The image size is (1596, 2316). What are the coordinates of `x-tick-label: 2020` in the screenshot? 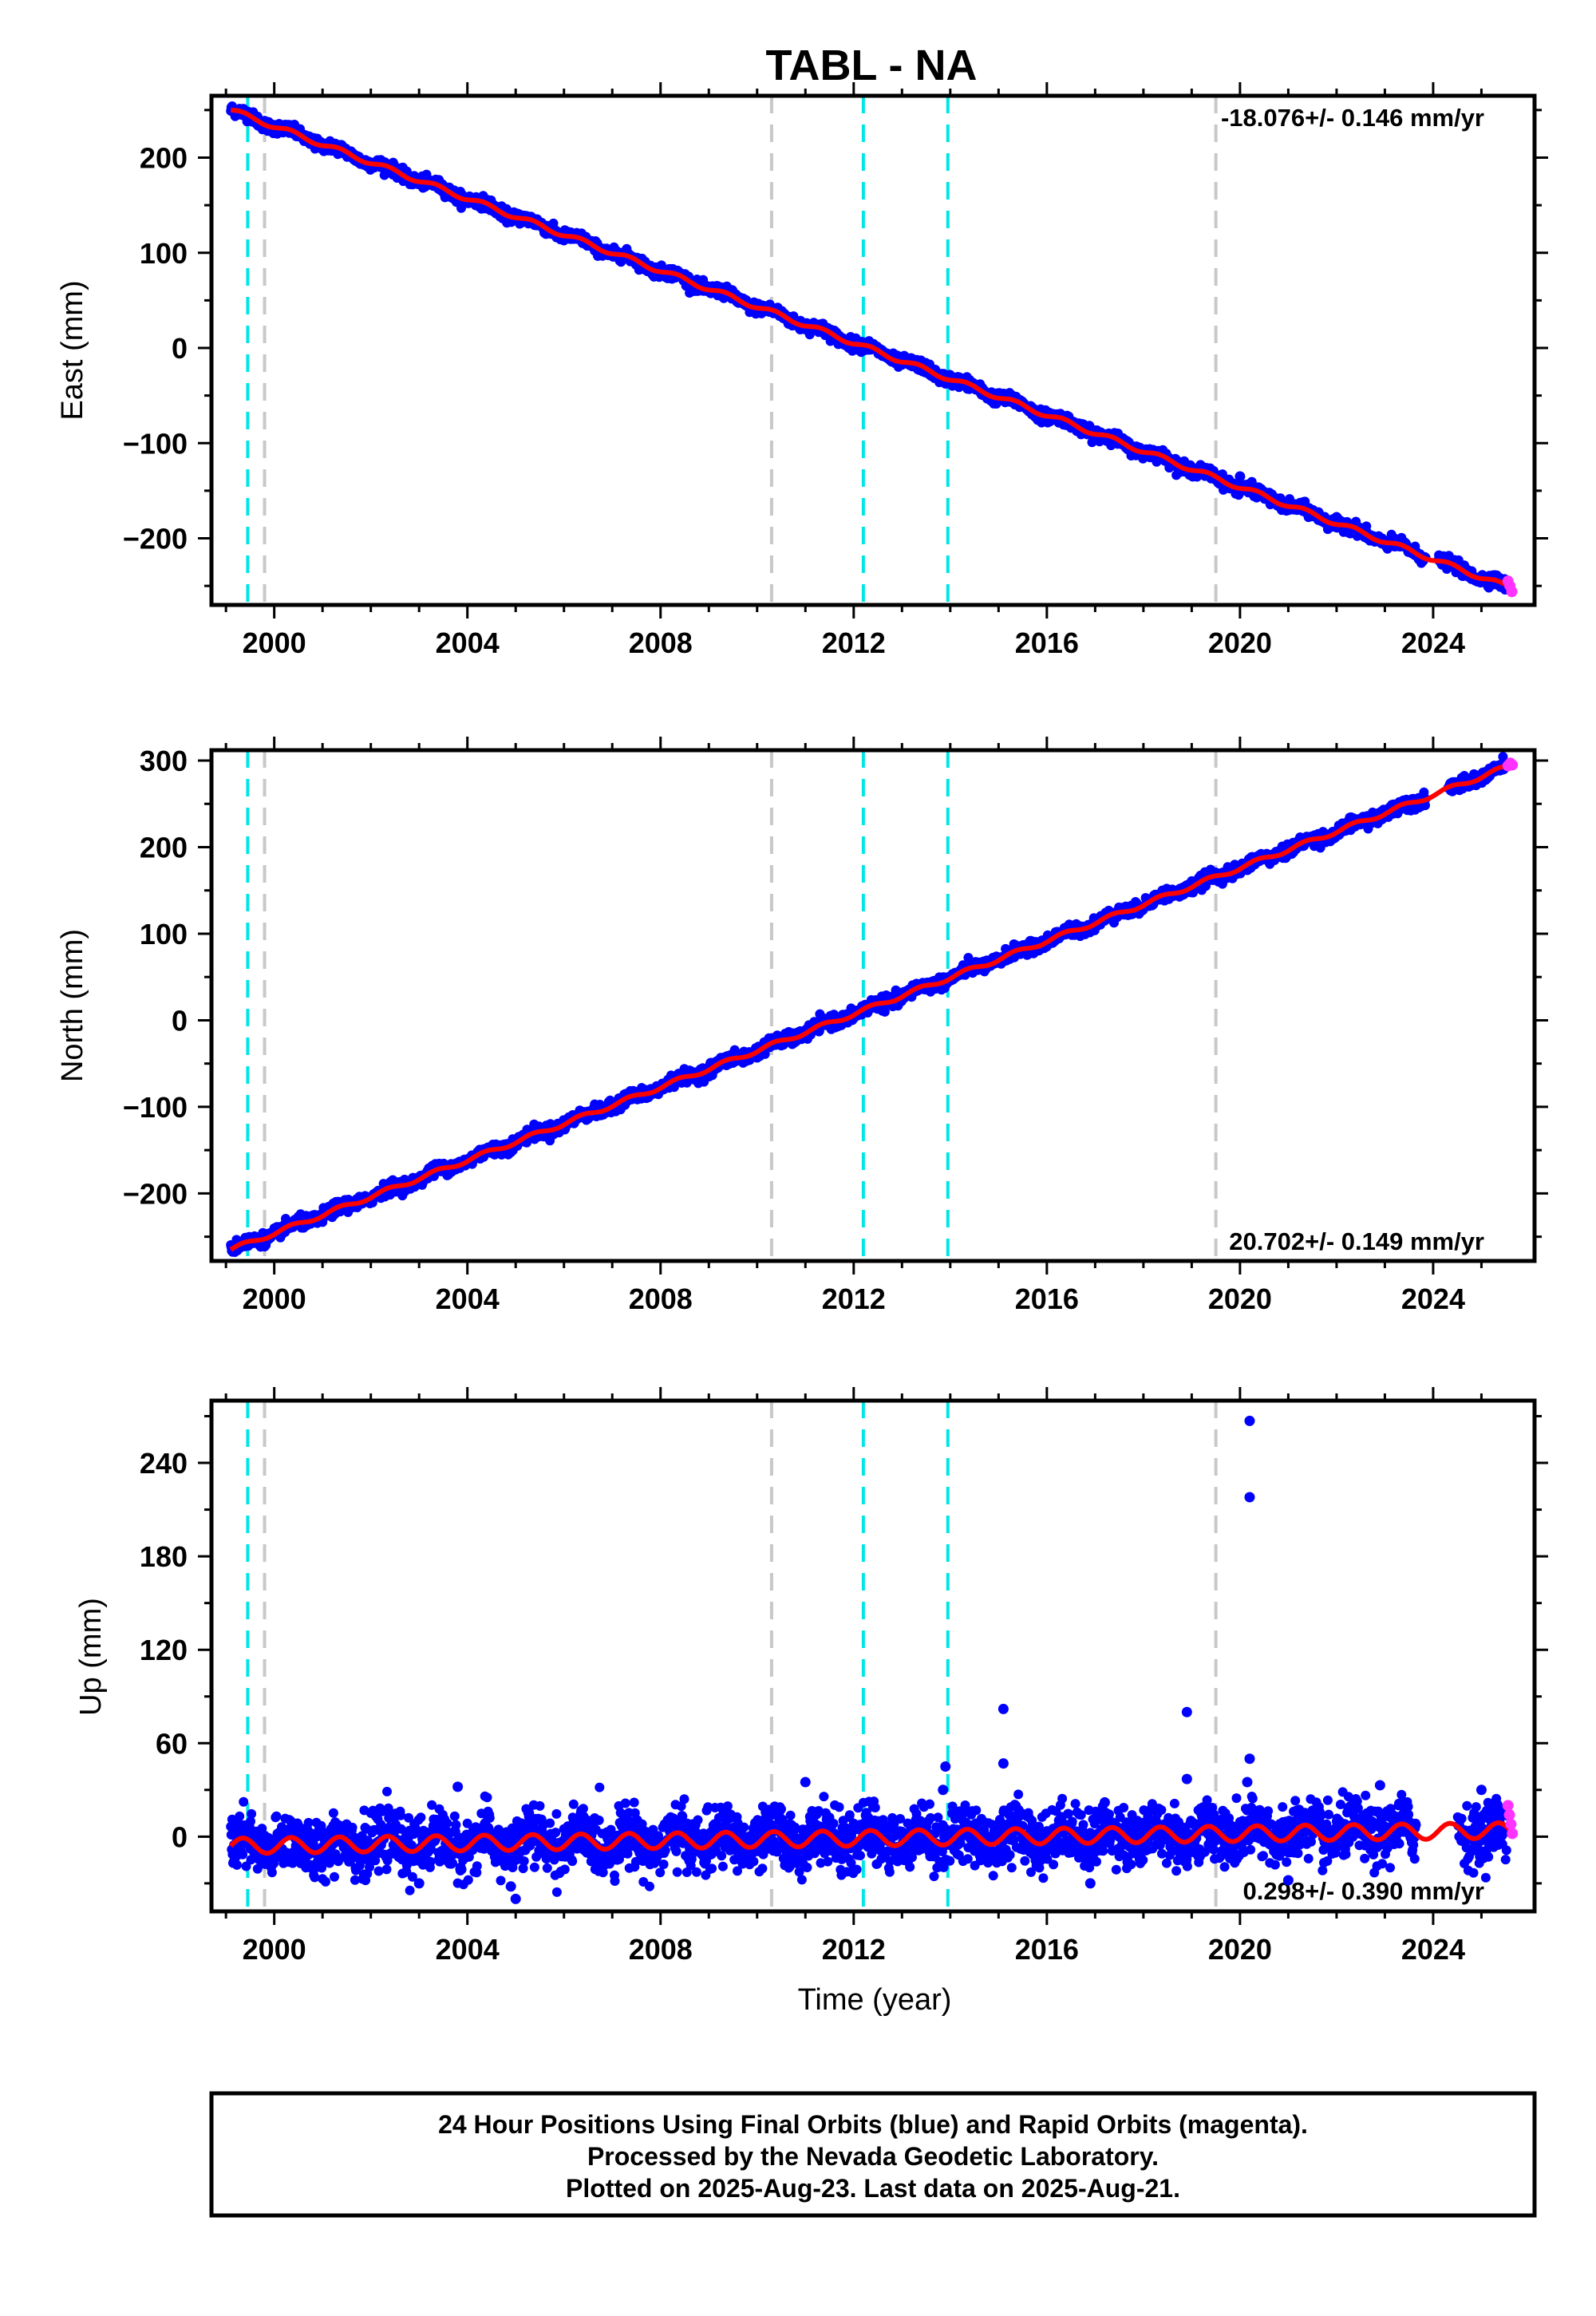 It's located at (1240, 642).